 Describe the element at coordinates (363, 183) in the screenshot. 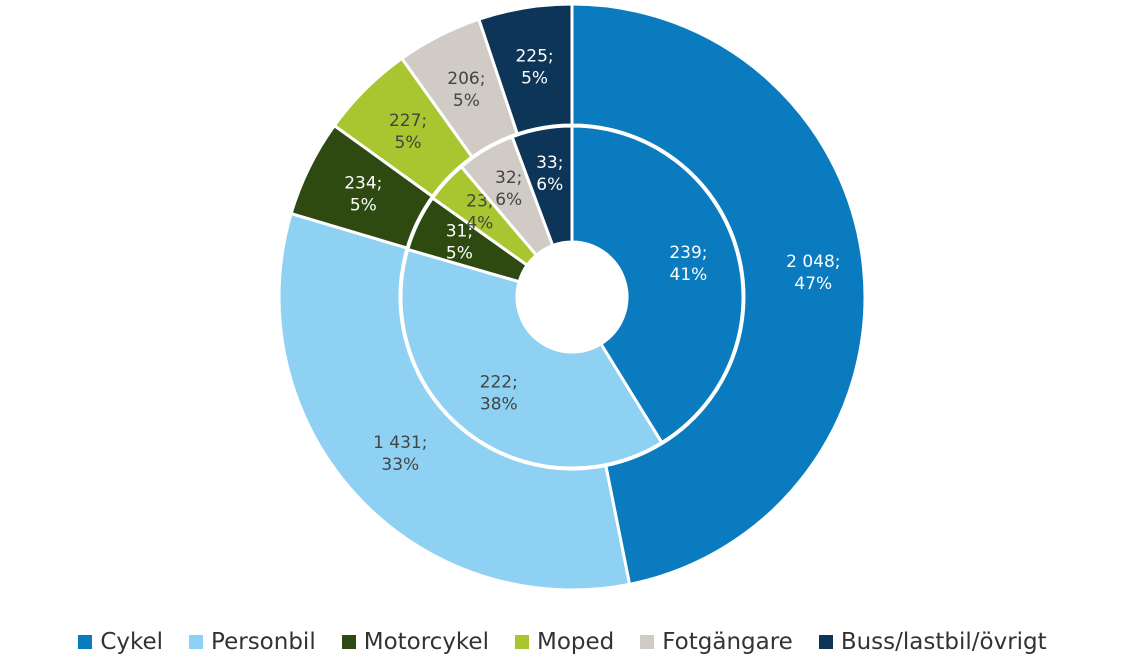

I see `value-label: 234;` at that location.